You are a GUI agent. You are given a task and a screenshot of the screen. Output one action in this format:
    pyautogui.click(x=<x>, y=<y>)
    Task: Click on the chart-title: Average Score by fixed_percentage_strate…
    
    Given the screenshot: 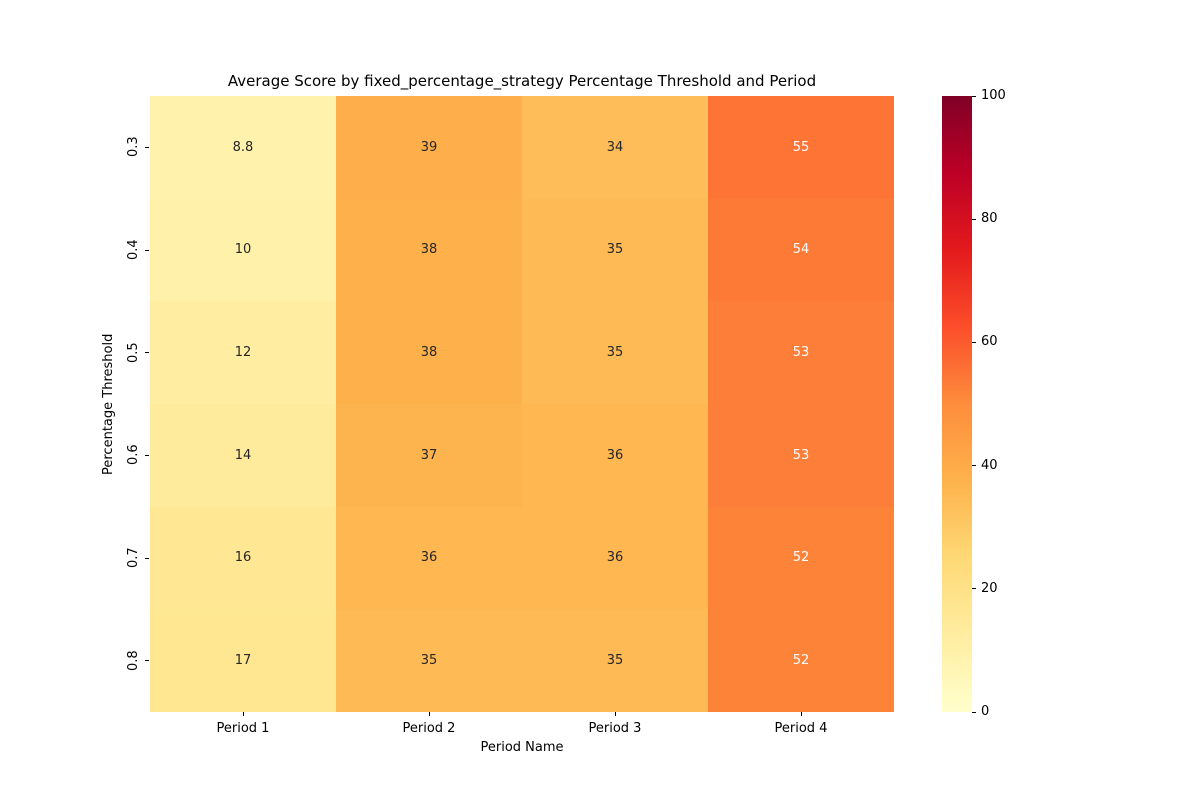 What is the action you would take?
    pyautogui.click(x=522, y=81)
    